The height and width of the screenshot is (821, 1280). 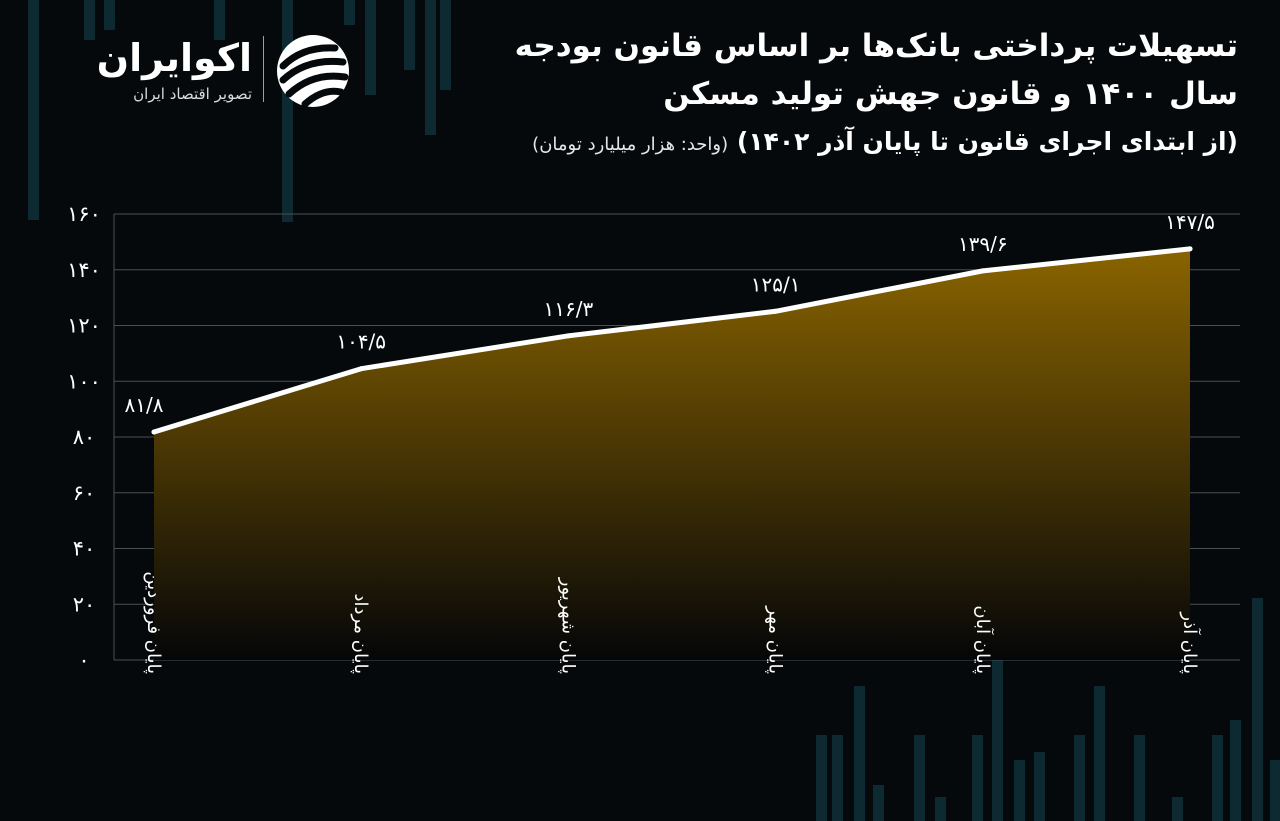 I want to click on x-tick-label: پایان آذر, so click(x=1190, y=642).